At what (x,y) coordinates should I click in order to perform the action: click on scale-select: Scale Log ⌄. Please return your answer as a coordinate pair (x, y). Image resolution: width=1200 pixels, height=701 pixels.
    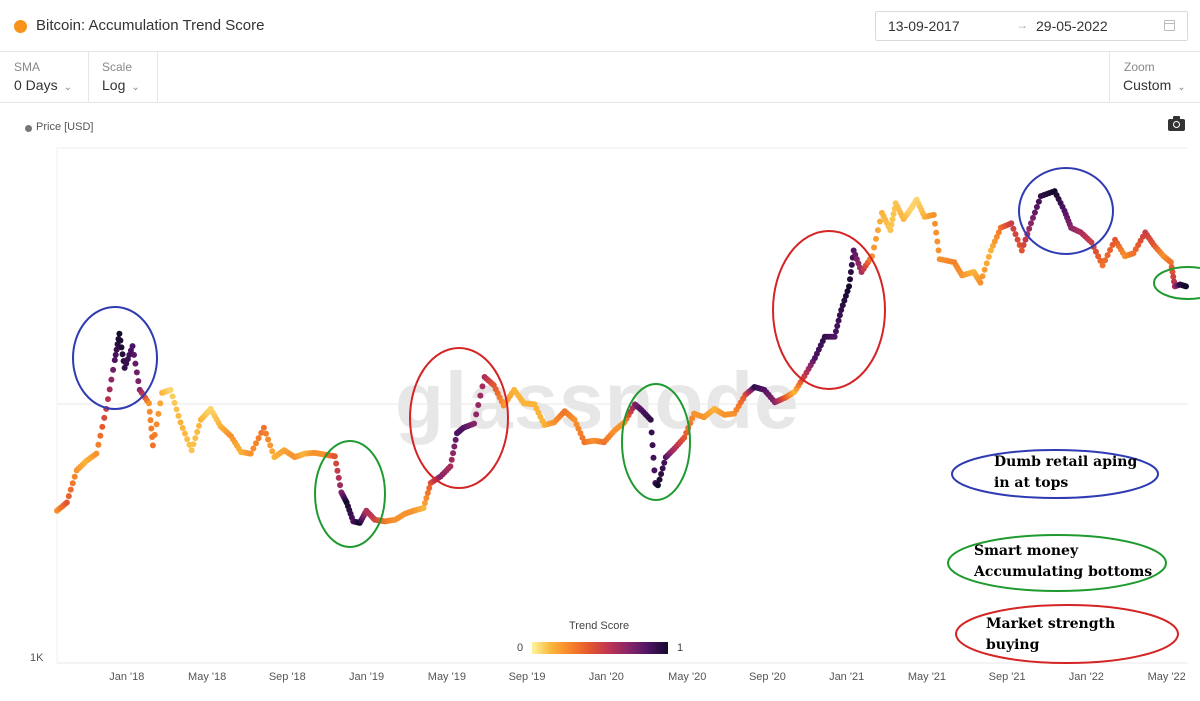
    Looking at the image, I should click on (123, 77).